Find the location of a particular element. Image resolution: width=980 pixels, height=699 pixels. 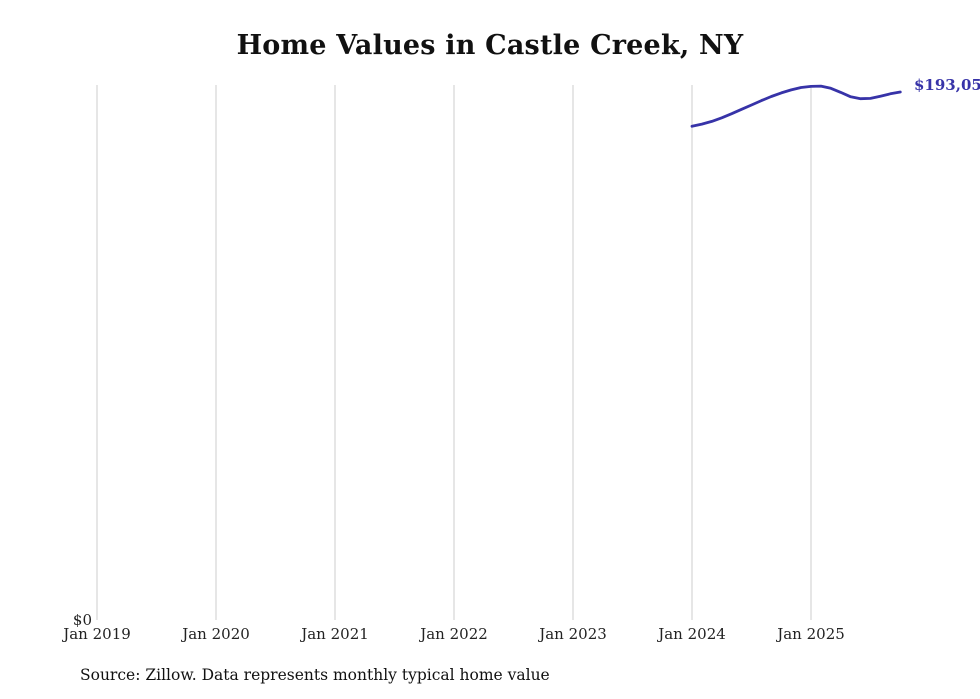

x-tick-label: Jan 2024 is located at coordinates (692, 634).